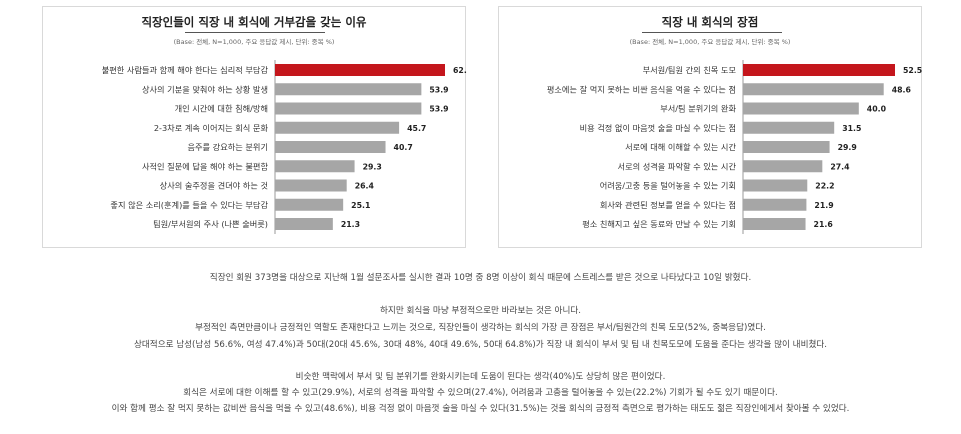  What do you see at coordinates (901, 89) in the screenshot?
I see `value-label: 48.6` at bounding box center [901, 89].